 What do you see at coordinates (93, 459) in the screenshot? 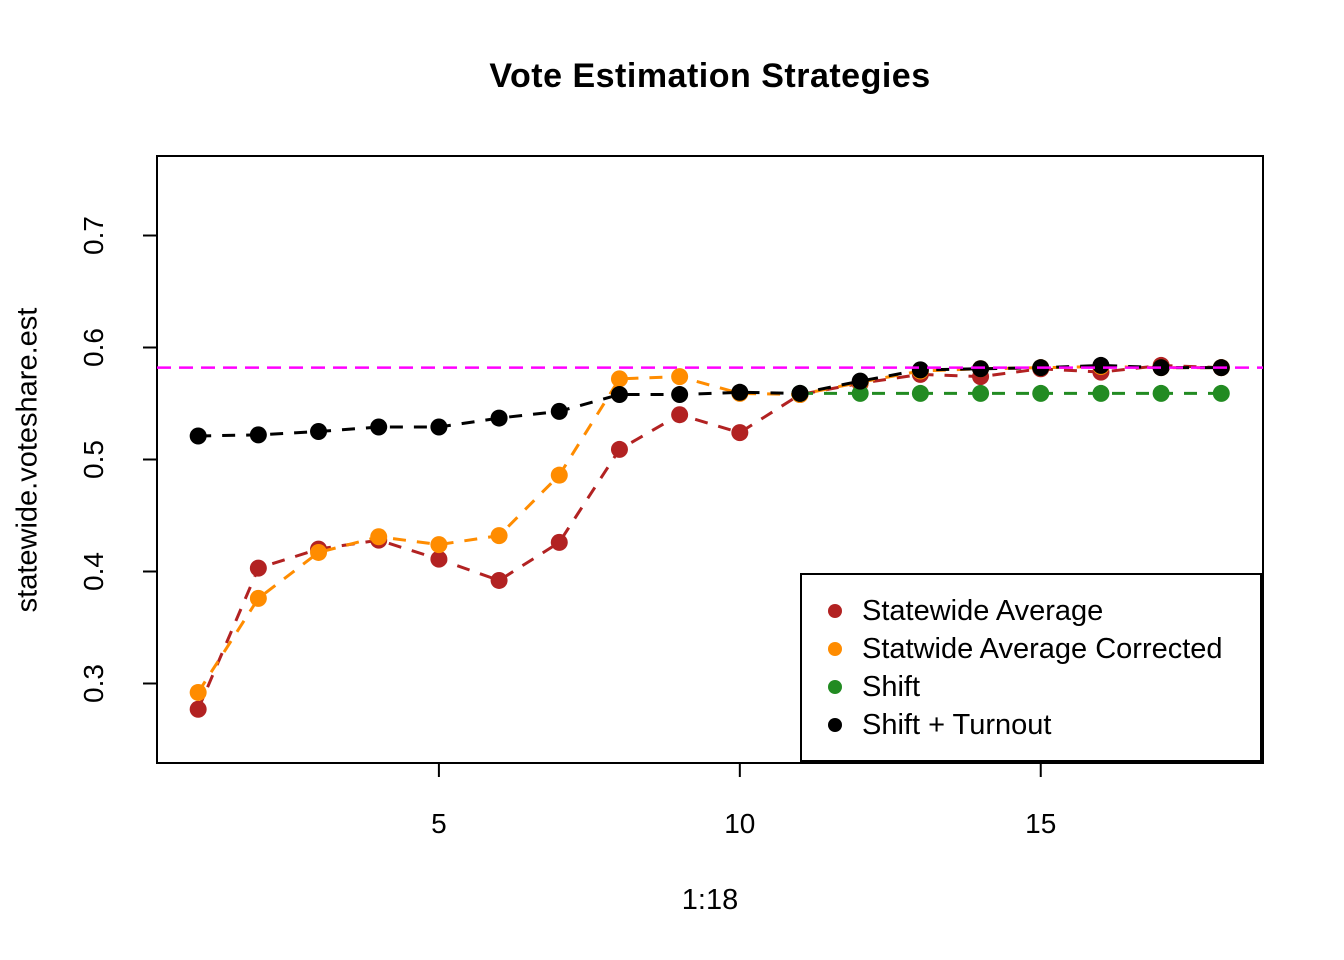
I see `y-tick-label: 0.5` at bounding box center [93, 459].